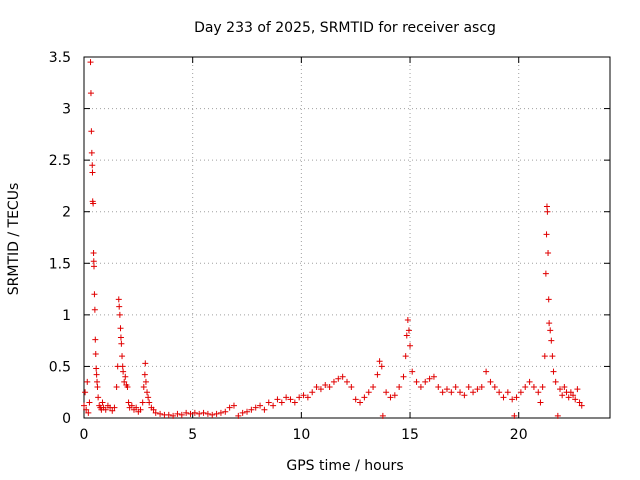 The image size is (640, 480). I want to click on y-tick-label: 0.5, so click(60, 367).